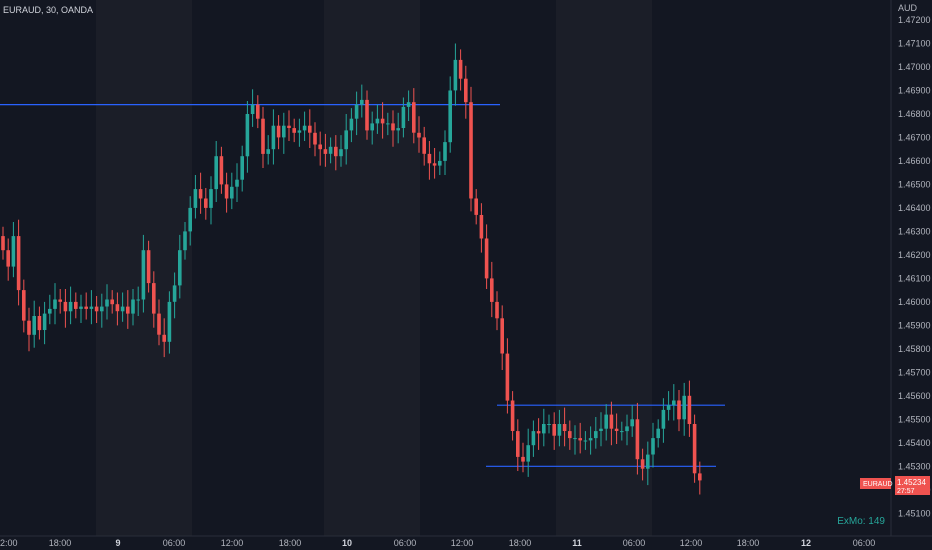  Describe the element at coordinates (914, 184) in the screenshot. I see `y-tick-label: 1.46500` at that location.